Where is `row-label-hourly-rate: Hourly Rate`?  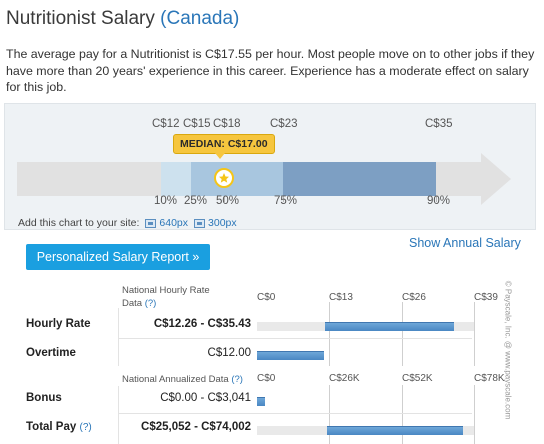
row-label-hourly-rate: Hourly Rate is located at coordinates (58, 324).